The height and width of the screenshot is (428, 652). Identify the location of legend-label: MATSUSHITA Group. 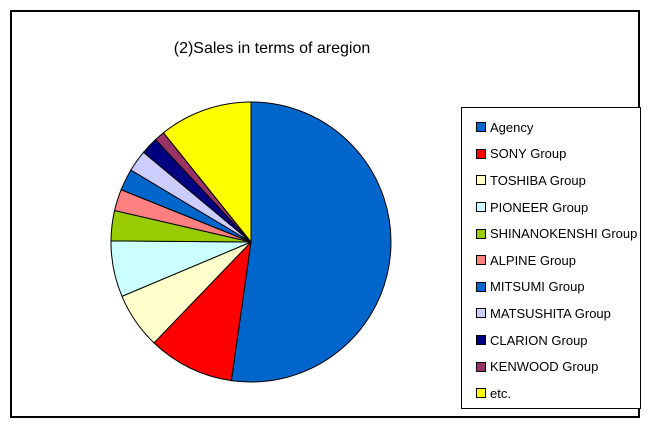
(550, 313).